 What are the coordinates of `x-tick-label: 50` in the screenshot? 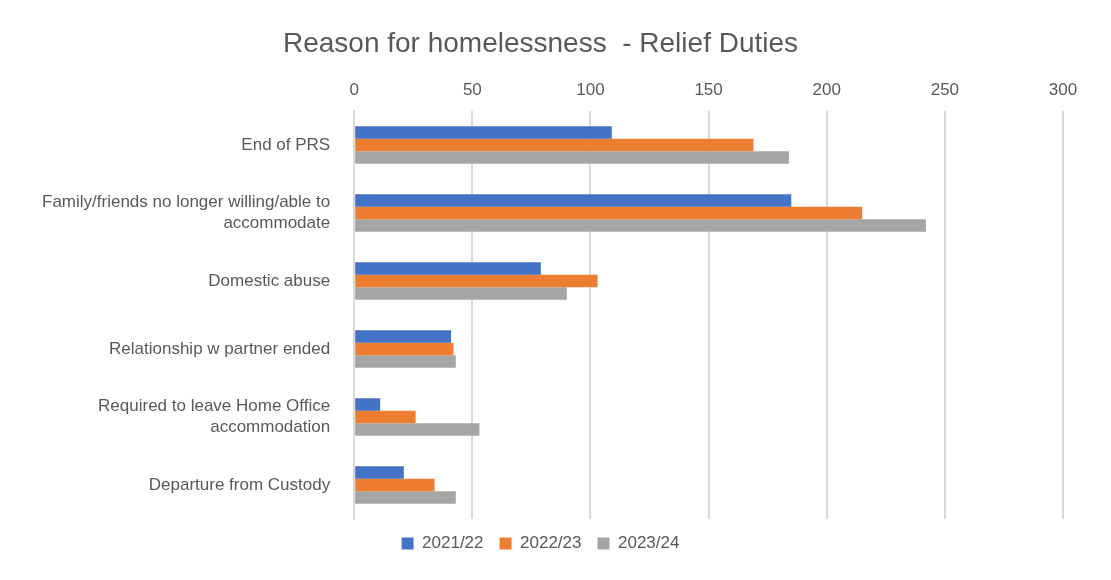 It's located at (472, 90).